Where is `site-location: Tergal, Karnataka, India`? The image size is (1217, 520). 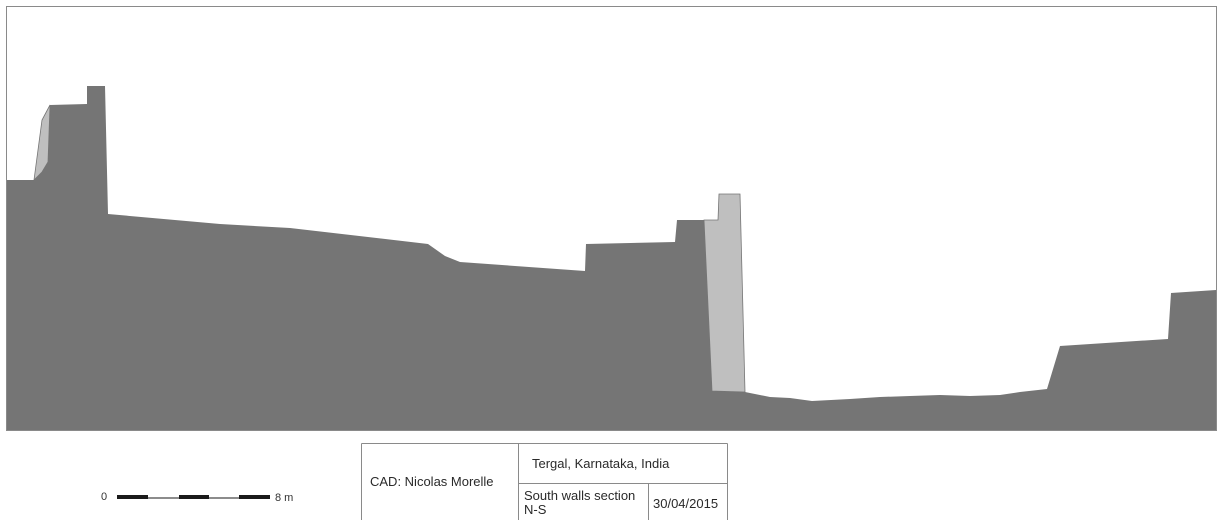
site-location: Tergal, Karnataka, India is located at coordinates (601, 463).